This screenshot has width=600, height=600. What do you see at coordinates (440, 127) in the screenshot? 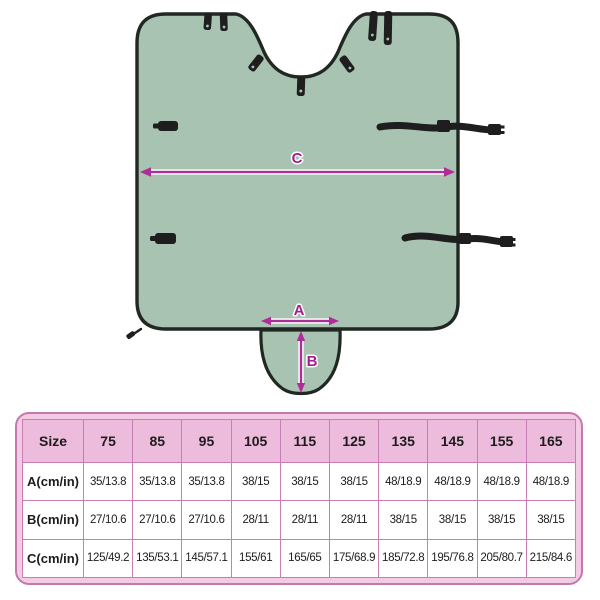
I see `right-strap-upper` at bounding box center [440, 127].